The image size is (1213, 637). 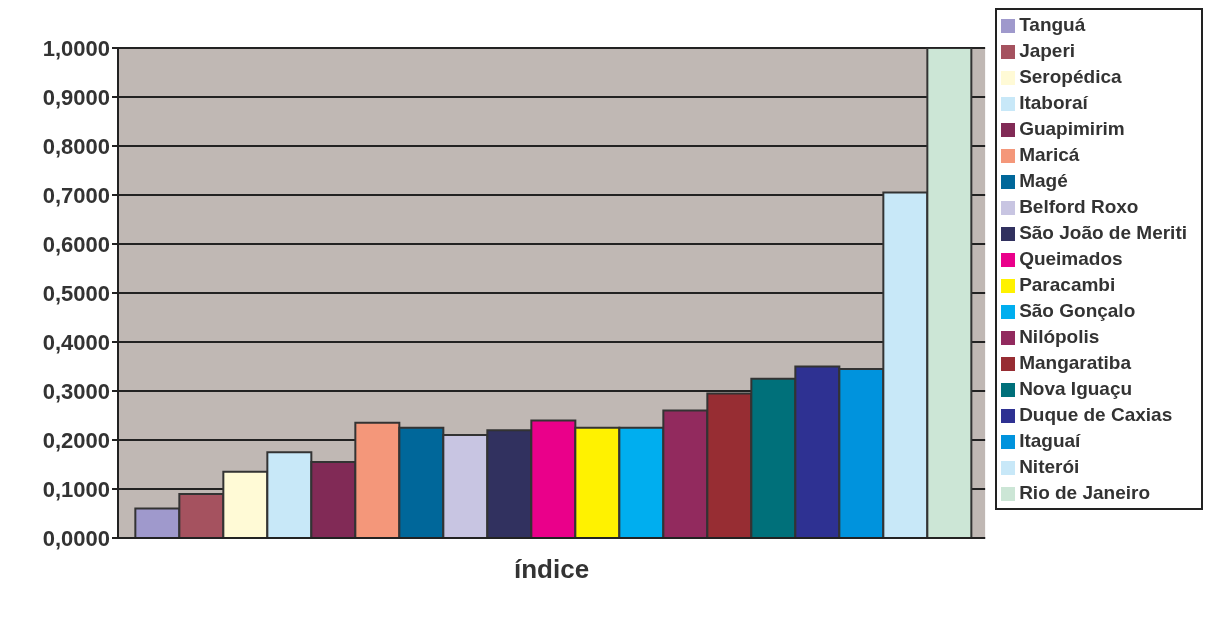 I want to click on legend-label: São João de Meriti, so click(x=1103, y=232).